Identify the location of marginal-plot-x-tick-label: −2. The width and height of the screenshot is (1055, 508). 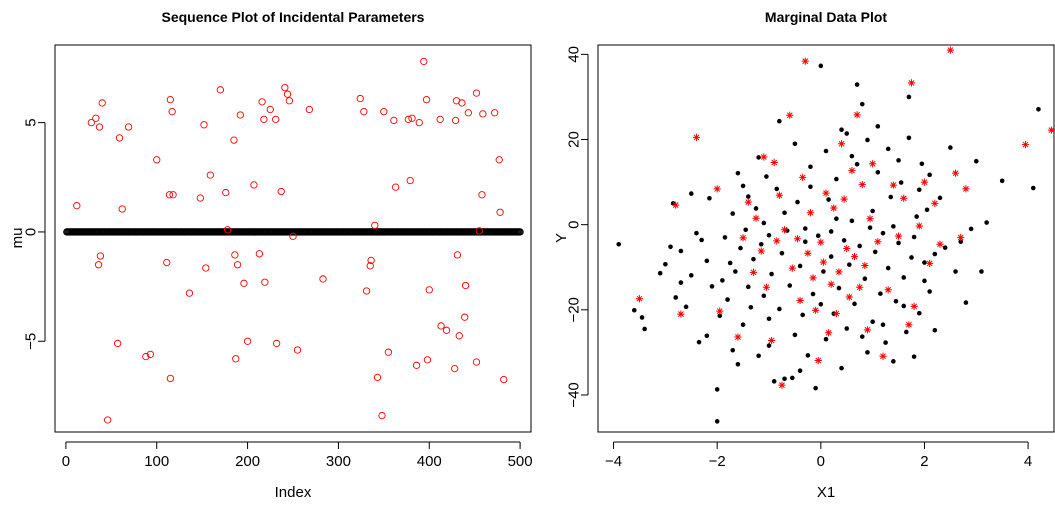
(717, 461).